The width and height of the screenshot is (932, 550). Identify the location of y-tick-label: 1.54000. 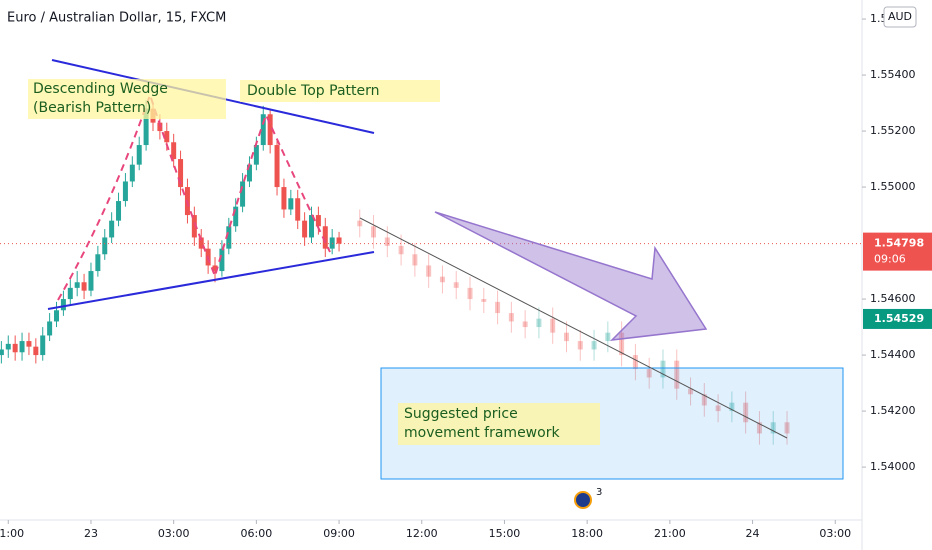
(893, 466).